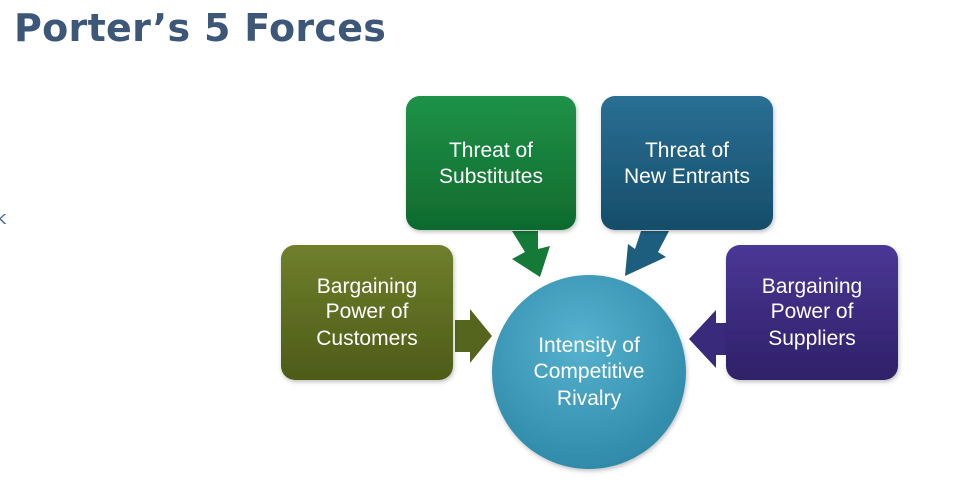 The width and height of the screenshot is (977, 497). Describe the element at coordinates (200, 28) in the screenshot. I see `page-title: Porter’s 5 Forces` at that location.